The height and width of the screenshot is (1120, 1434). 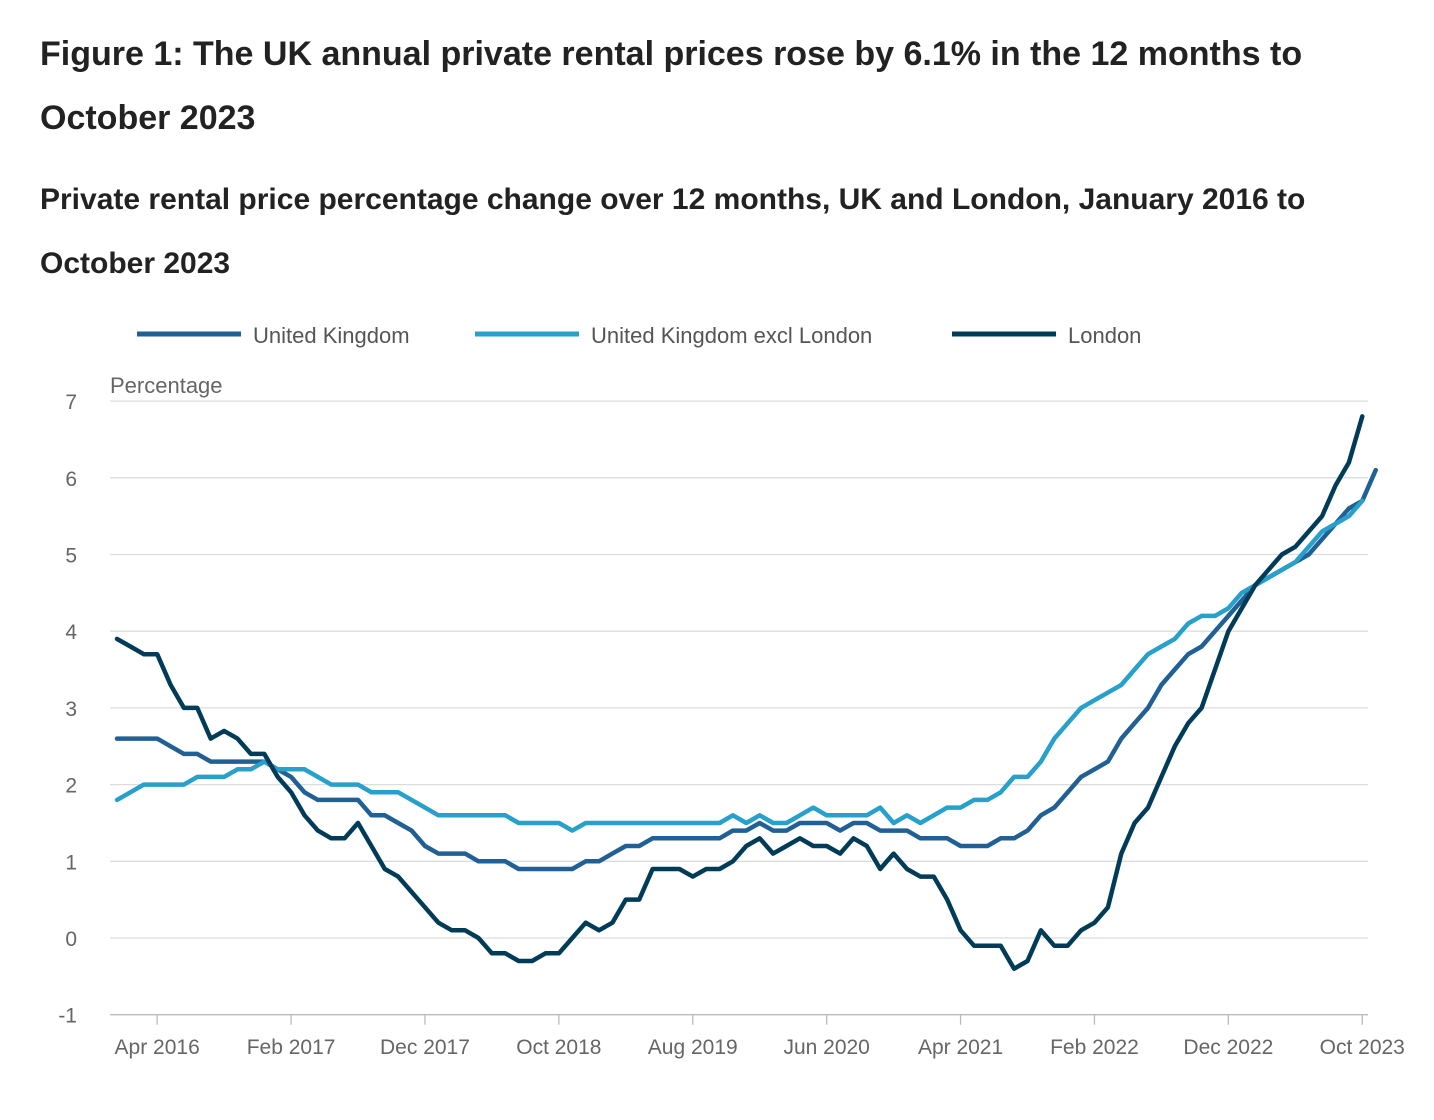 I want to click on y-axis-label: Percentage, so click(x=166, y=385).